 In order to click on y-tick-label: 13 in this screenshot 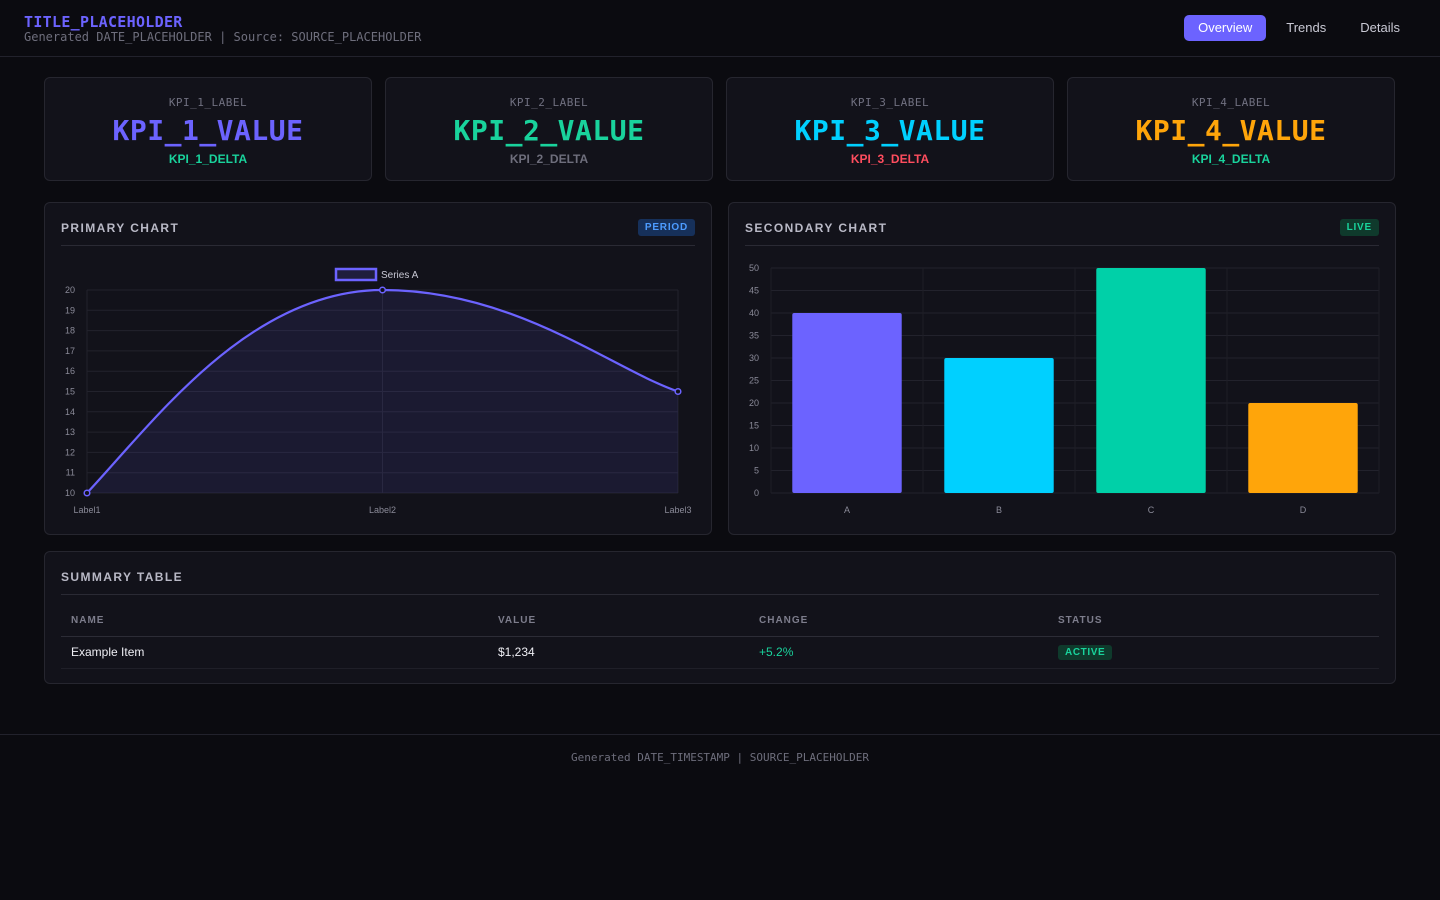, I will do `click(70, 432)`.